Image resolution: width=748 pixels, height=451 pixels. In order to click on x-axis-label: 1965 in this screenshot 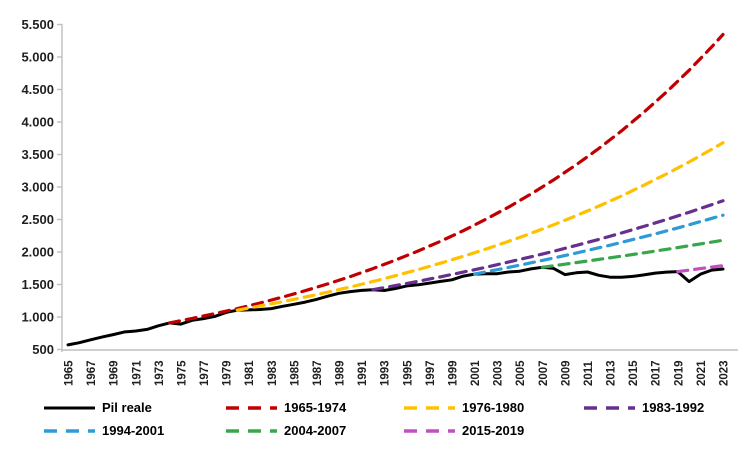, I will do `click(70, 373)`.